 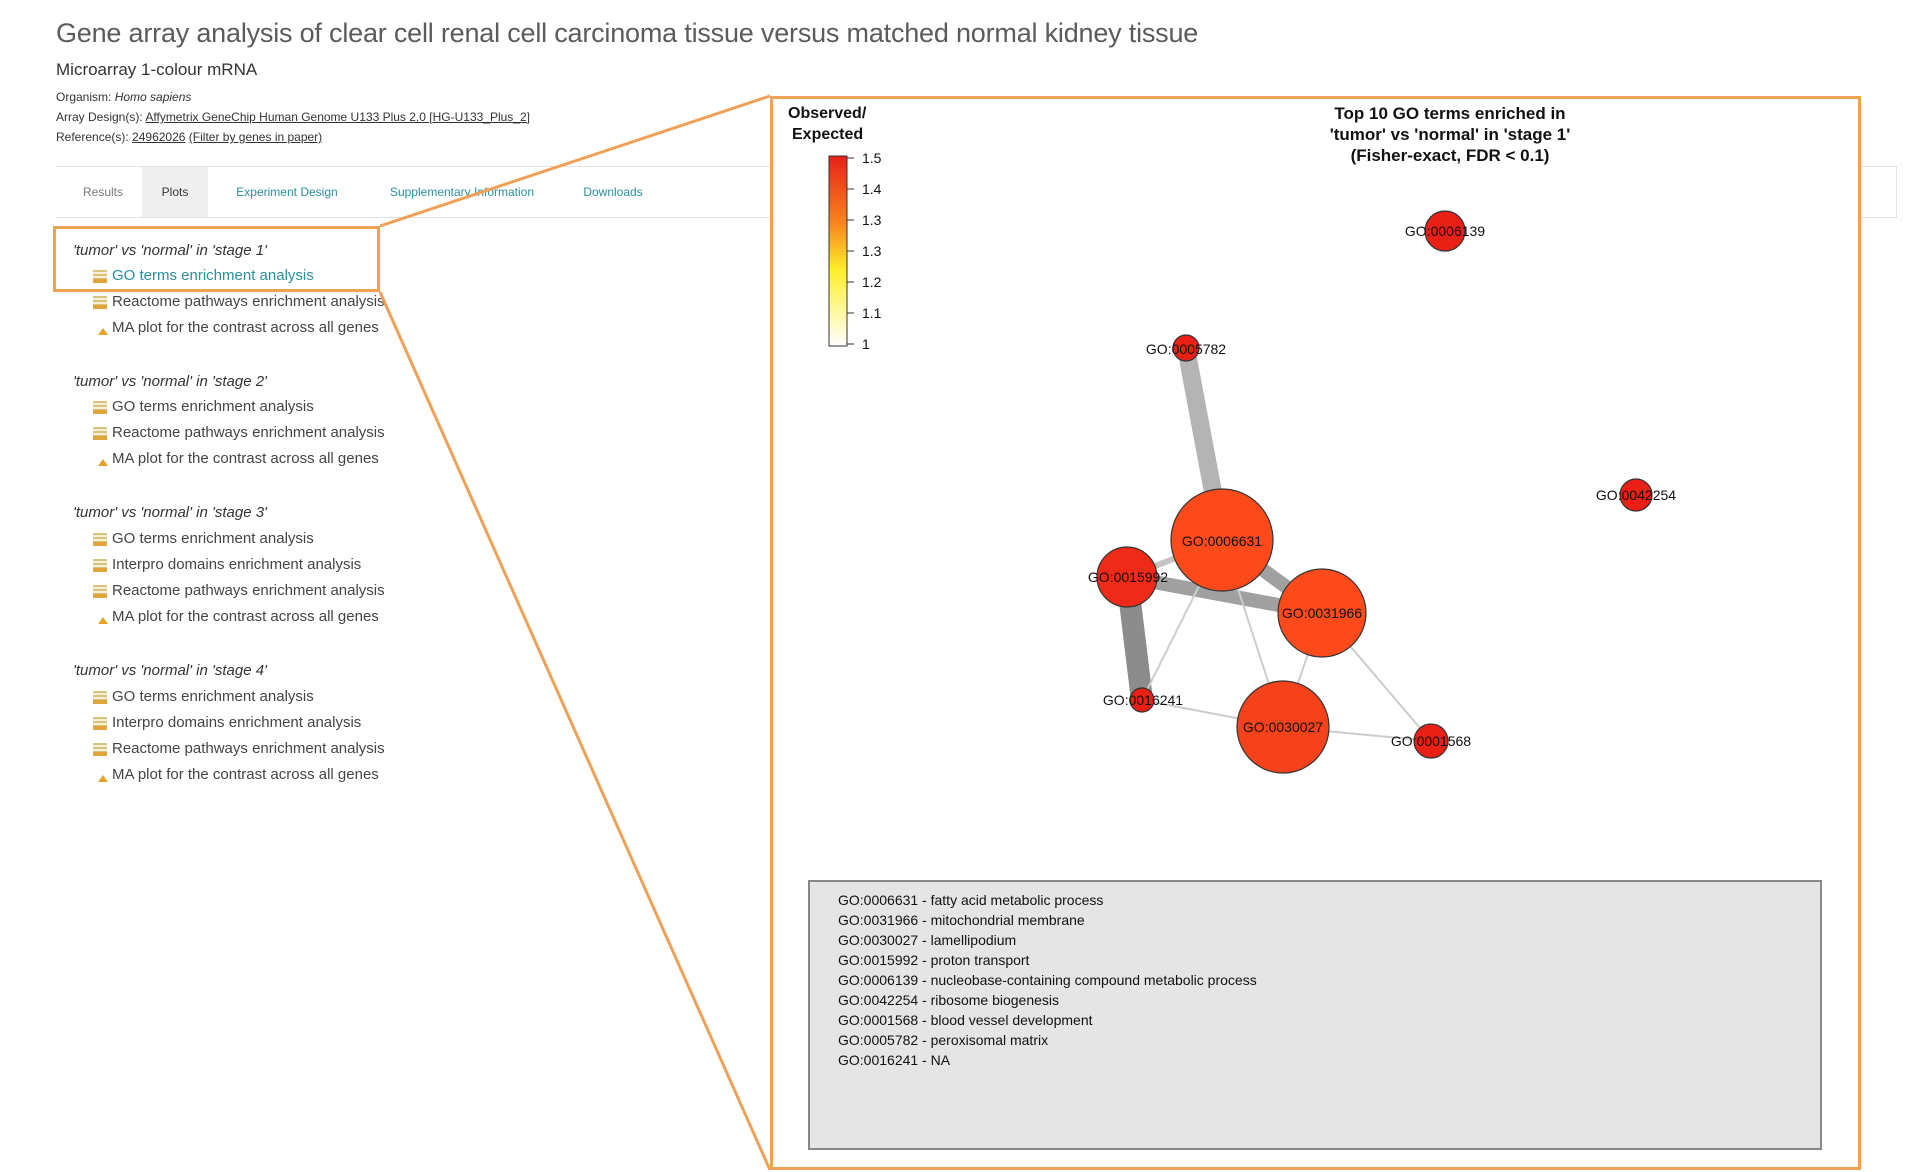 What do you see at coordinates (153, 97) in the screenshot?
I see `organism-value: Homo sapiens` at bounding box center [153, 97].